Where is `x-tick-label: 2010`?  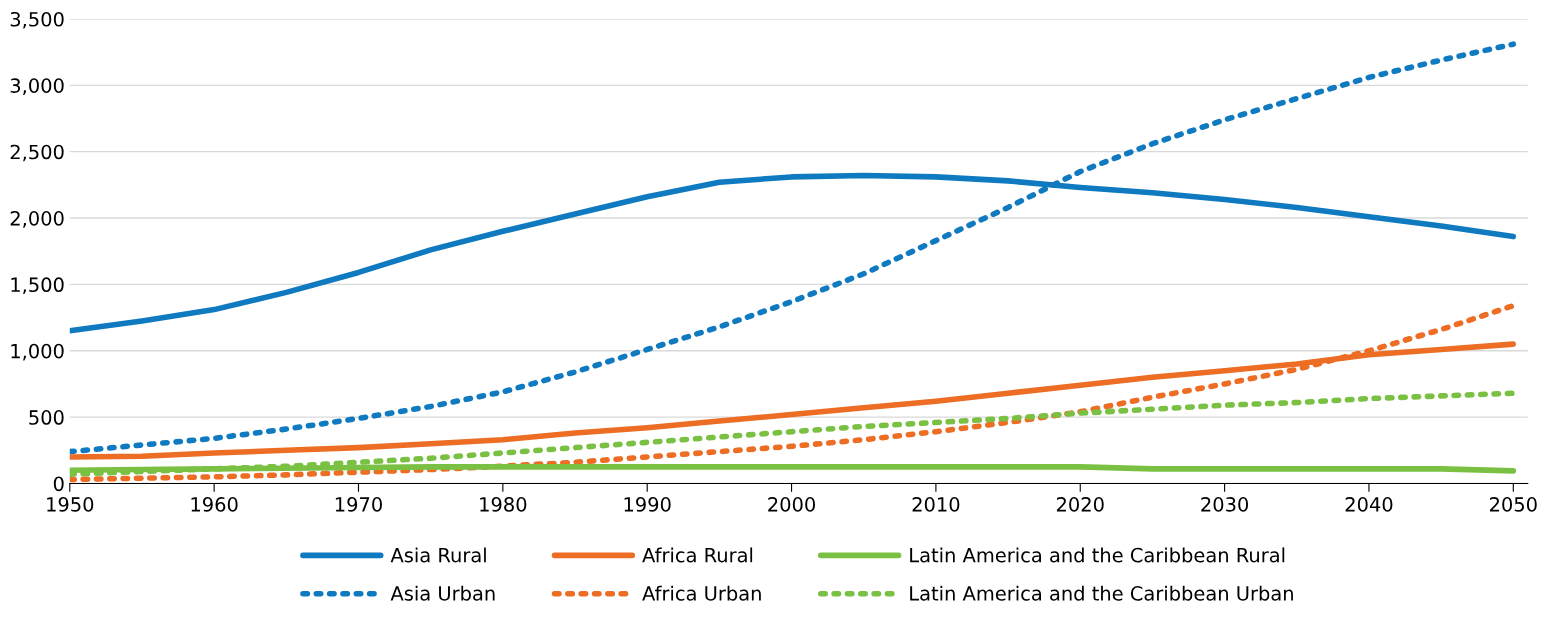
x-tick-label: 2010 is located at coordinates (936, 504).